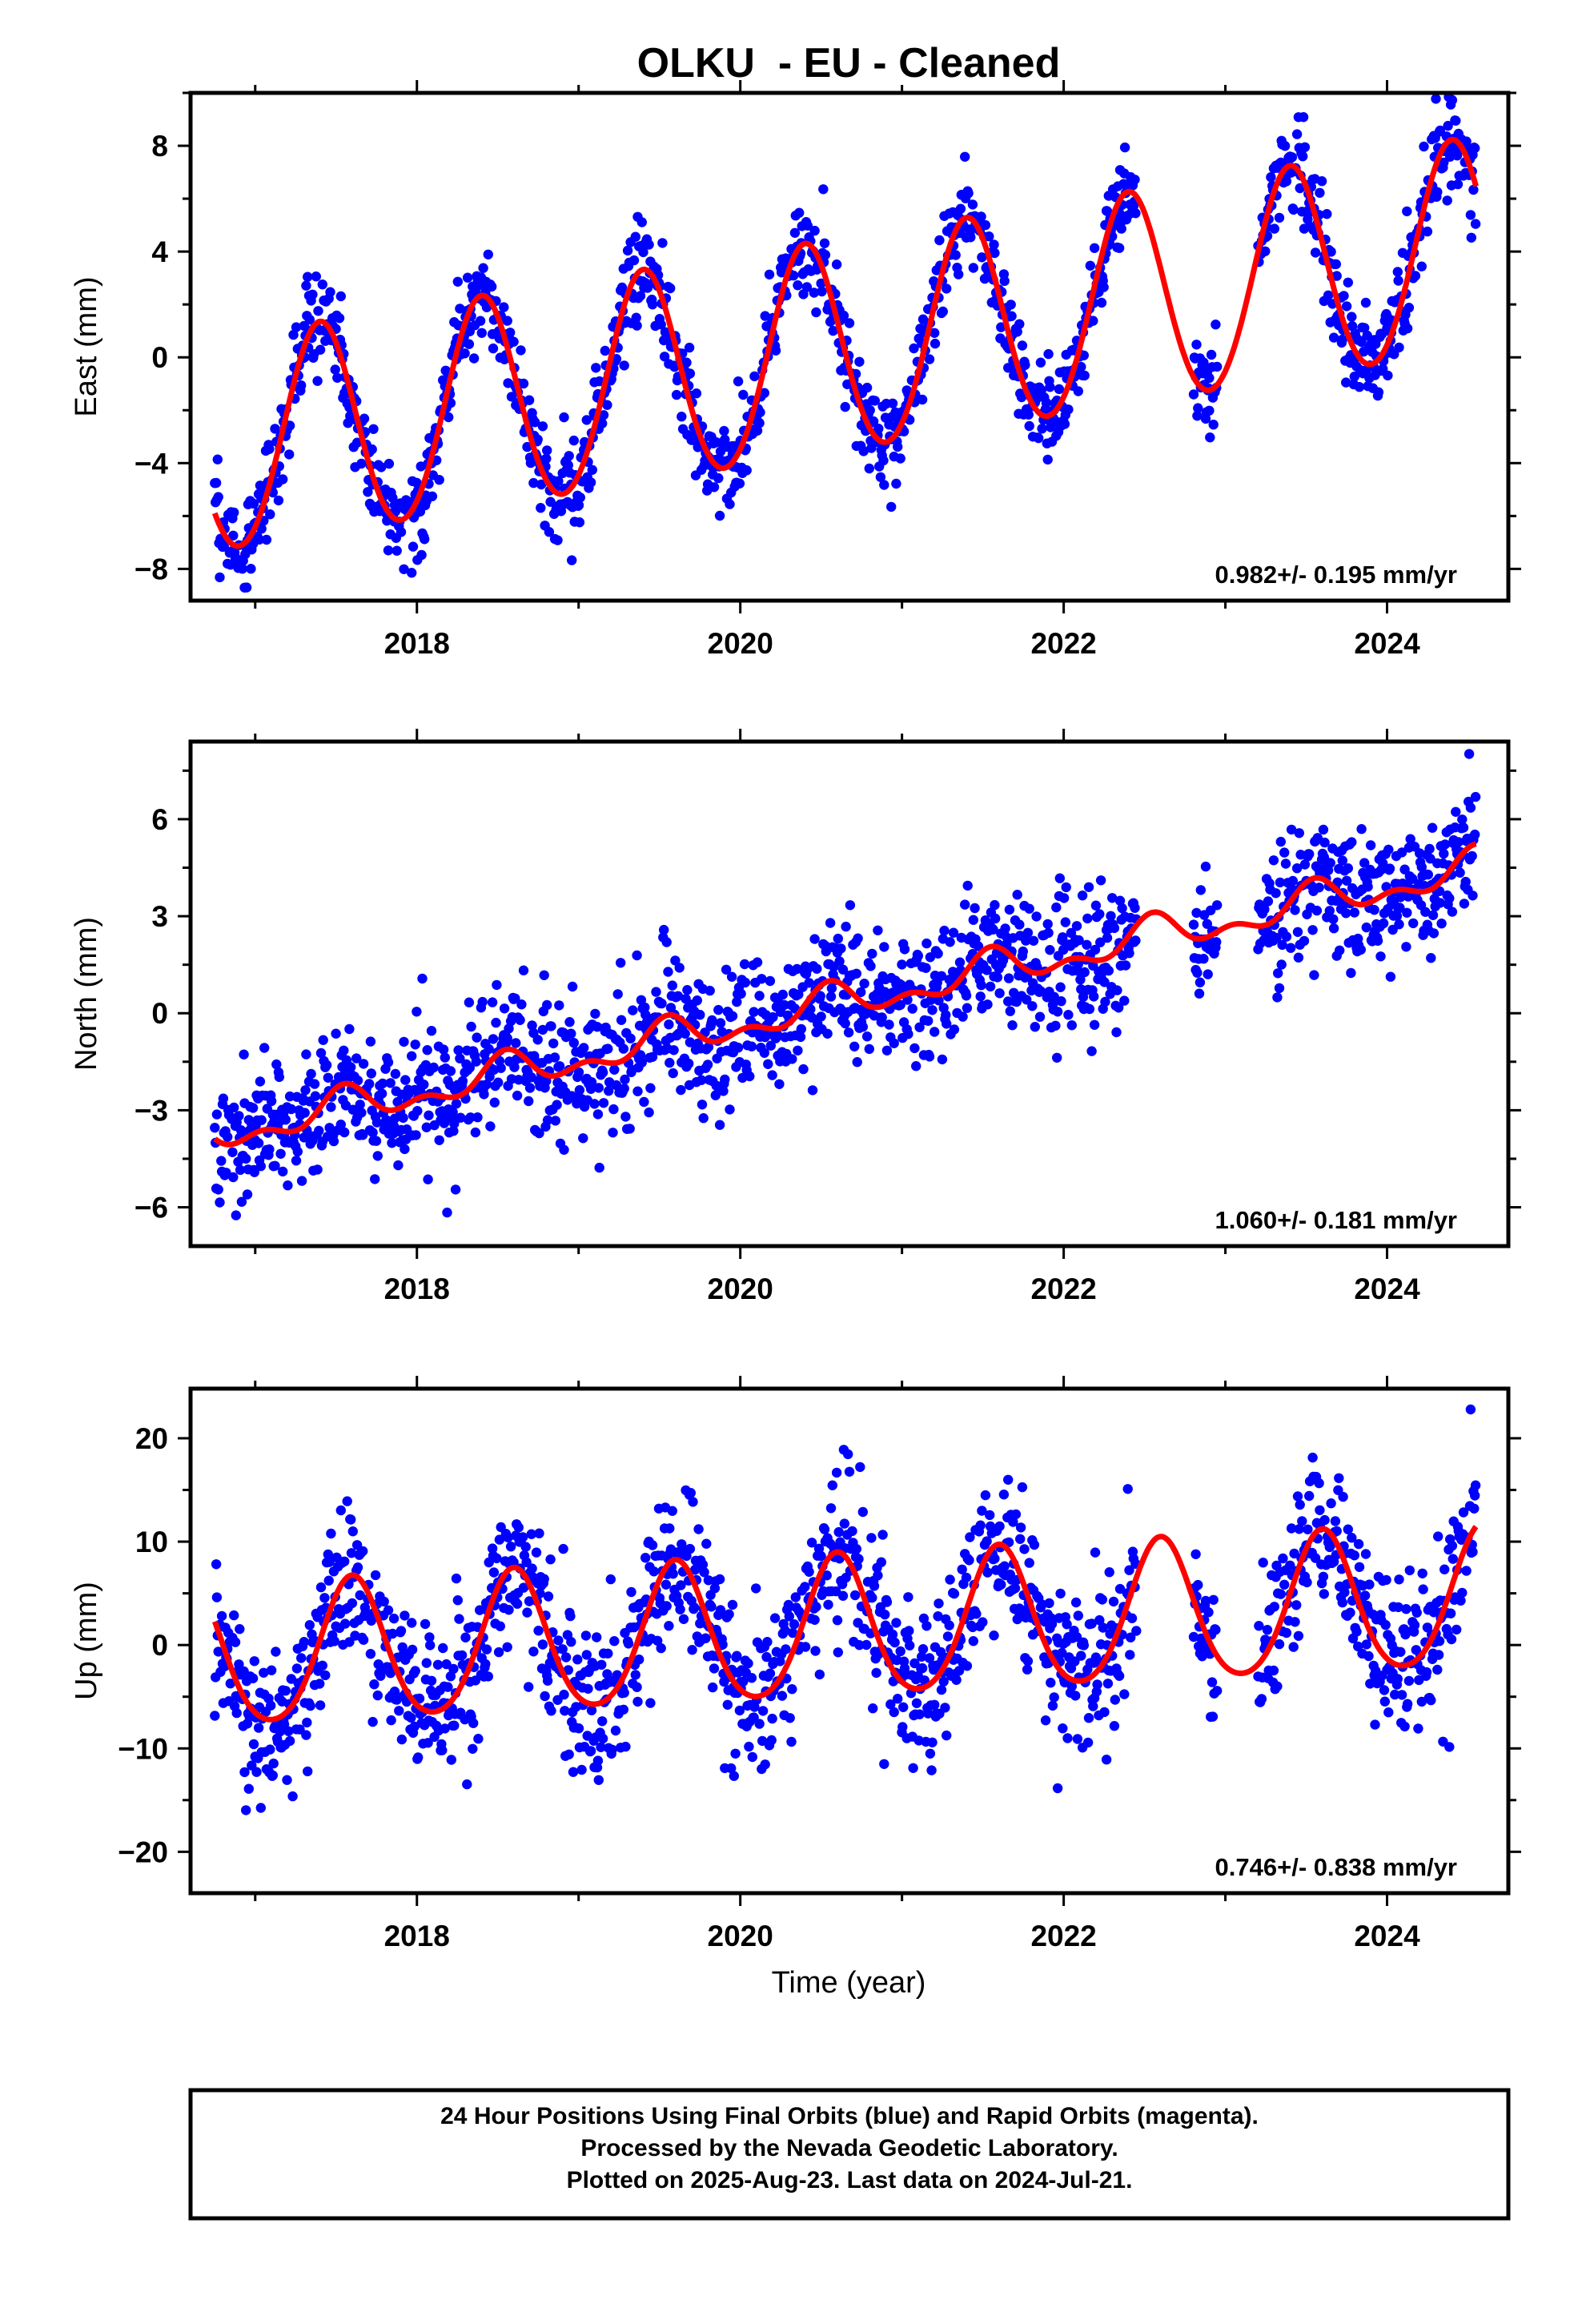 The image size is (1582, 2324). Describe the element at coordinates (1387, 1936) in the screenshot. I see `x-tick-label: 2024` at that location.